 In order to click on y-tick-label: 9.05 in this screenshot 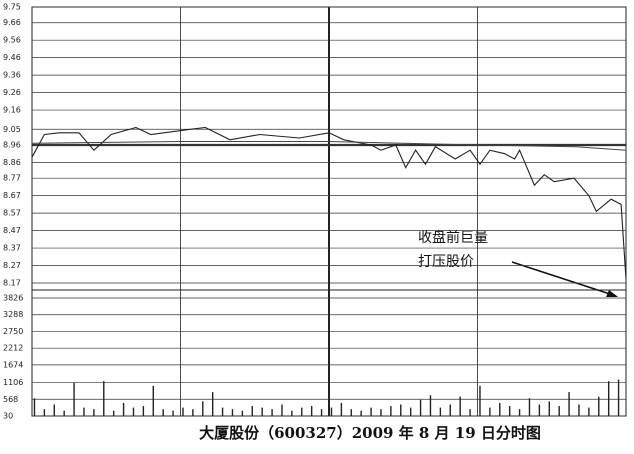, I will do `click(12, 129)`.